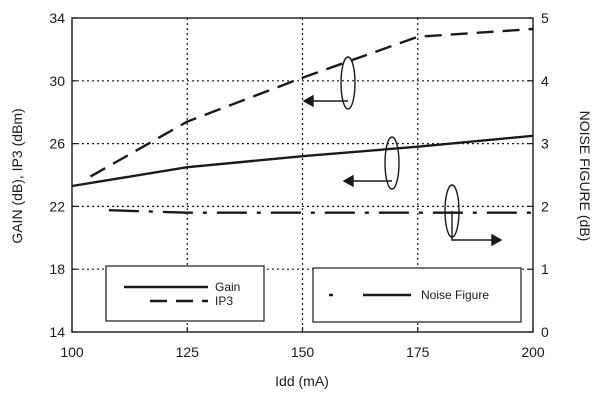 The width and height of the screenshot is (605, 395). Describe the element at coordinates (302, 381) in the screenshot. I see `x-axis-title: Idd (mA)` at that location.